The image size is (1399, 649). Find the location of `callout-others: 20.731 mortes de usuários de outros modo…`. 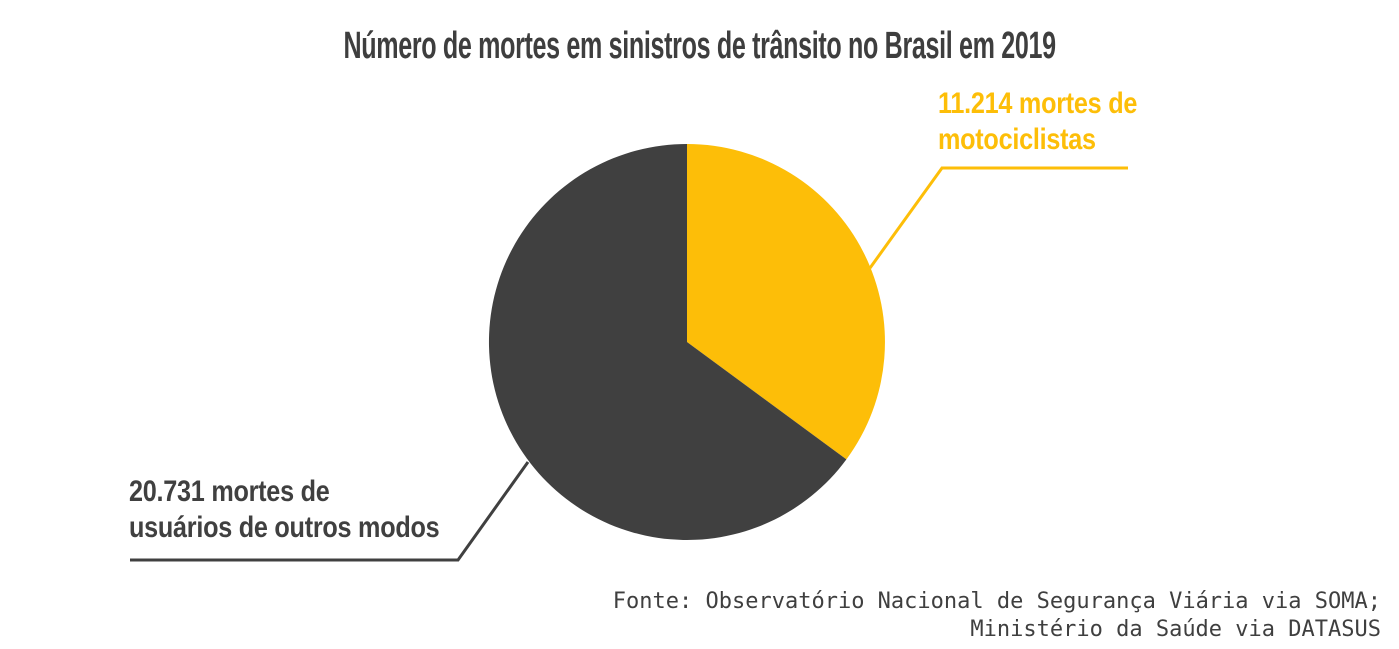

callout-others: 20.731 mortes de usuários de outros modo… is located at coordinates (284, 510).